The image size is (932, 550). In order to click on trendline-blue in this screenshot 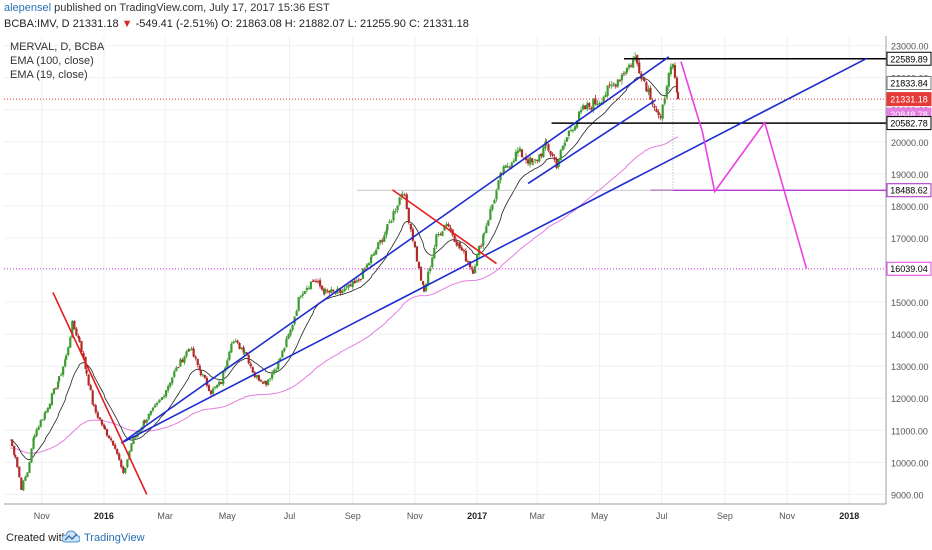, I will do `click(591, 142)`.